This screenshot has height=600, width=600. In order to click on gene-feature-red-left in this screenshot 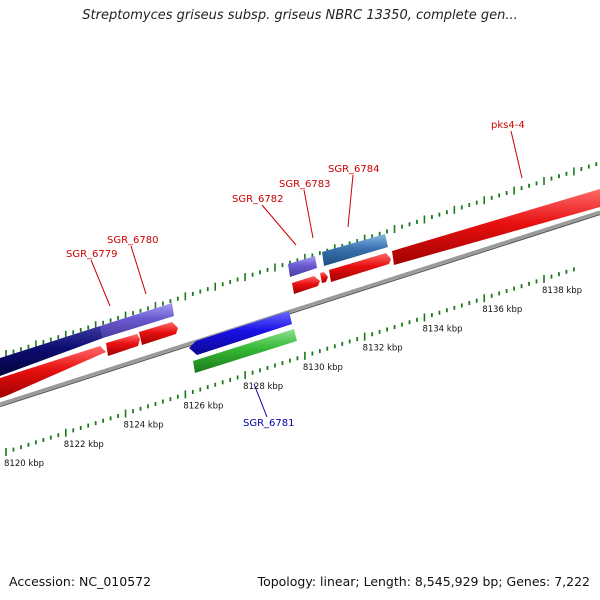, I will do `click(53, 372)`.